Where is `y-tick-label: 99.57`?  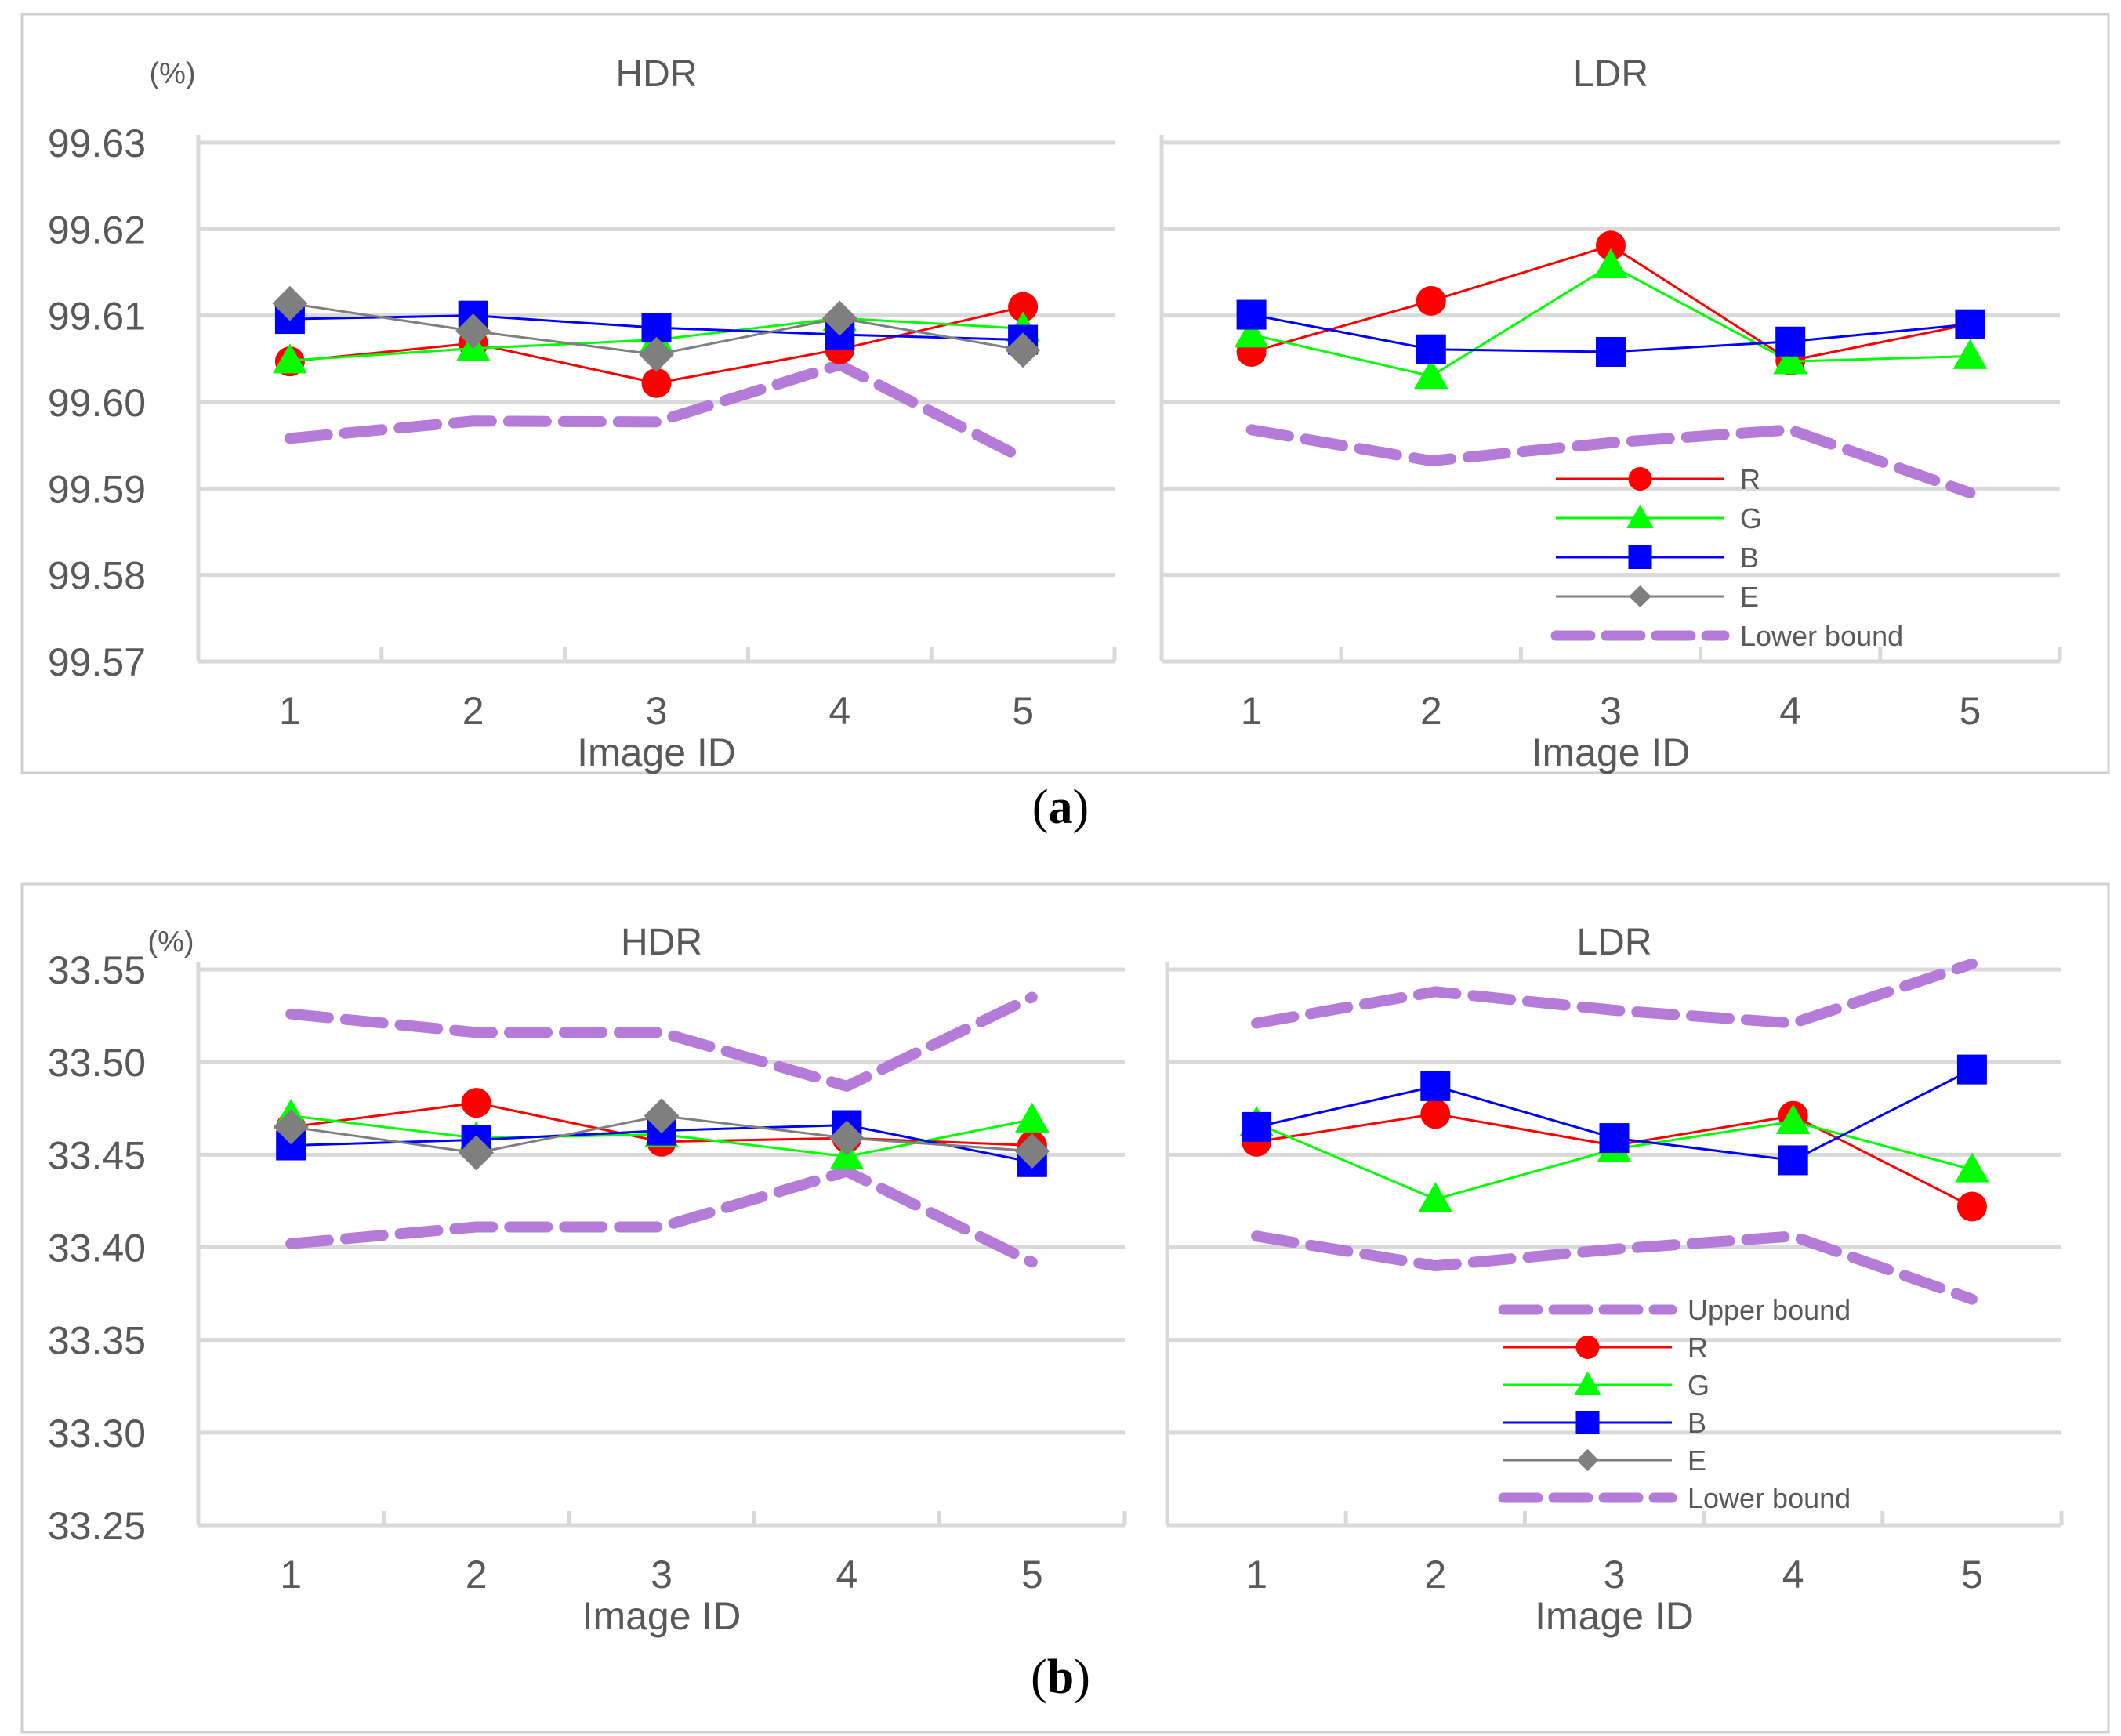 y-tick-label: 99.57 is located at coordinates (97, 662).